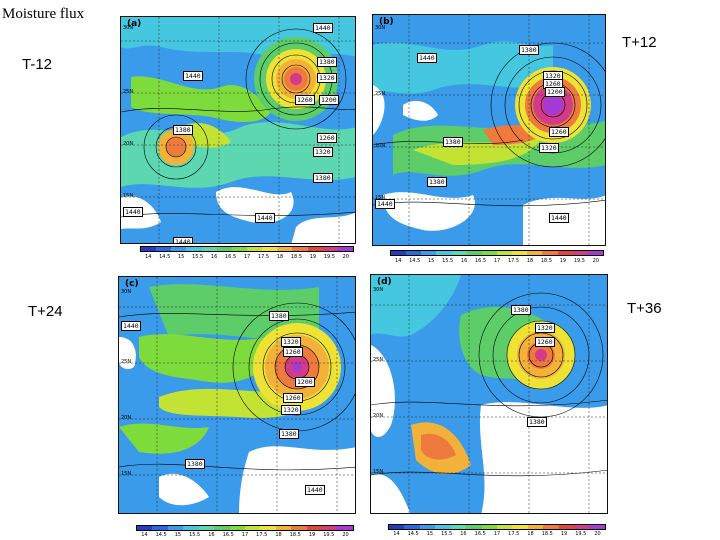  I want to click on colorbar-tick-label: 19, so click(312, 535).